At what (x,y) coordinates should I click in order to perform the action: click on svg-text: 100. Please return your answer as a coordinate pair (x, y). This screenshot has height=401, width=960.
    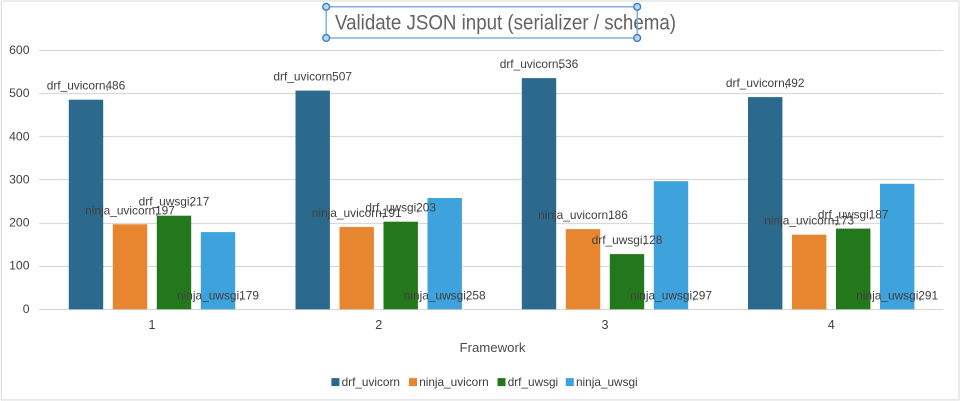
    Looking at the image, I should click on (19, 266).